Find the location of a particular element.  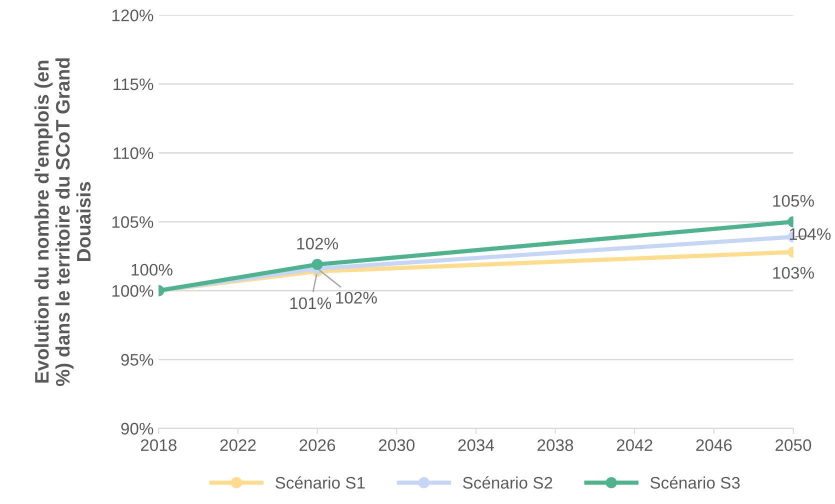

x-tick-label: 2022 is located at coordinates (238, 445).